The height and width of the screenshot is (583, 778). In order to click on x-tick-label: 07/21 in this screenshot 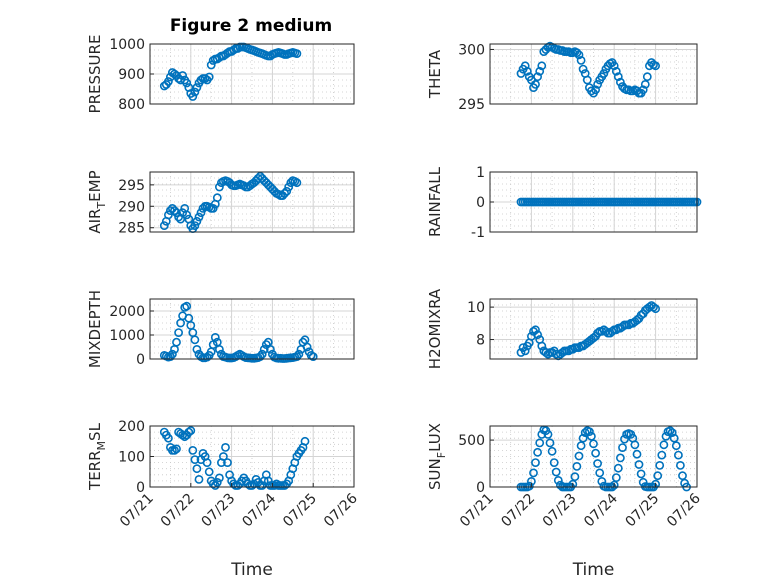, I will do `click(477, 511)`.